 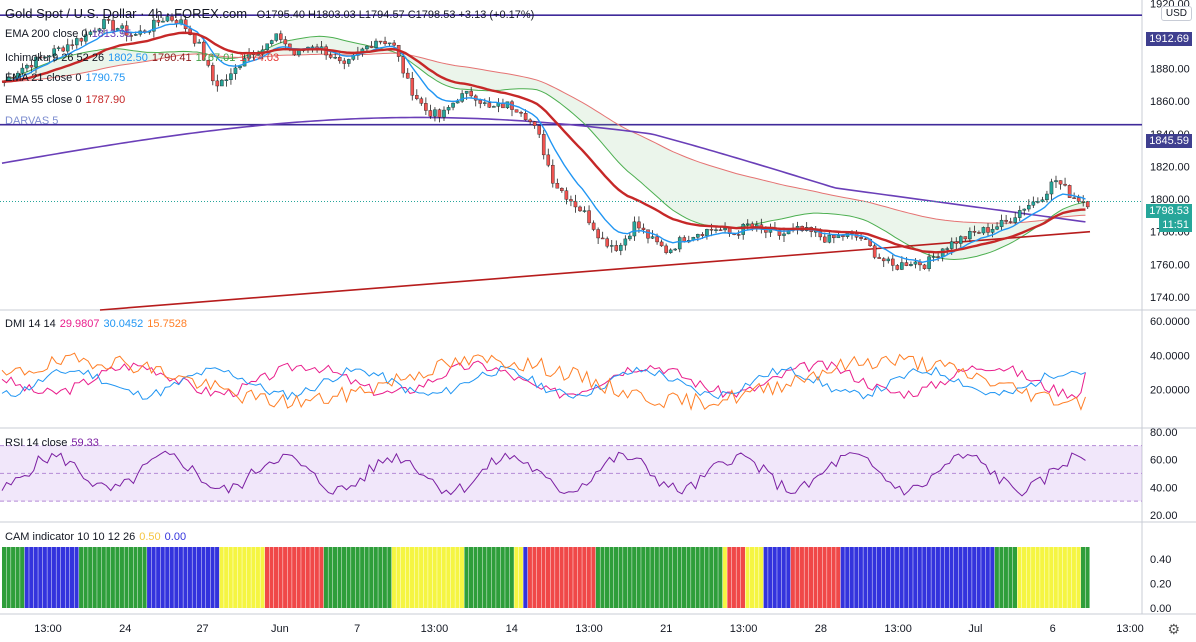 I want to click on ichimoku-value-2: 1790.41, so click(x=171, y=58).